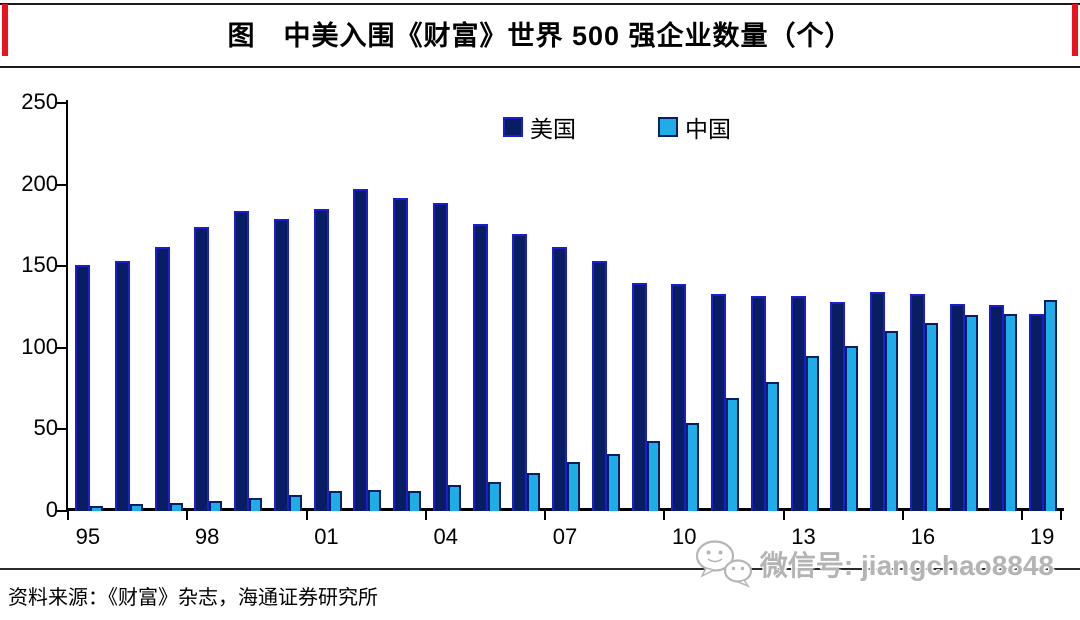 The width and height of the screenshot is (1080, 620). Describe the element at coordinates (520, 372) in the screenshot. I see `bar-us-2006` at that location.